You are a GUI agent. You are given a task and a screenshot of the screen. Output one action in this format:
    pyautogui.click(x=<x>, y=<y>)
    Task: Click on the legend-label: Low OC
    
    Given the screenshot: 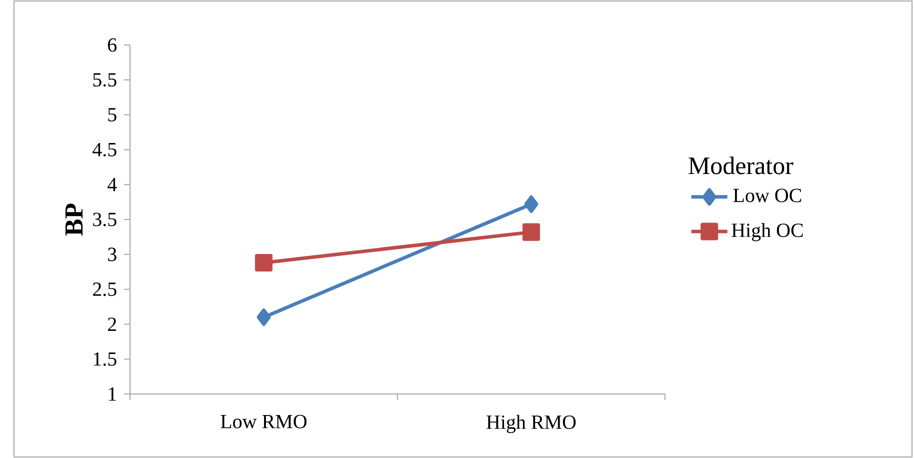 What is the action you would take?
    pyautogui.click(x=767, y=195)
    